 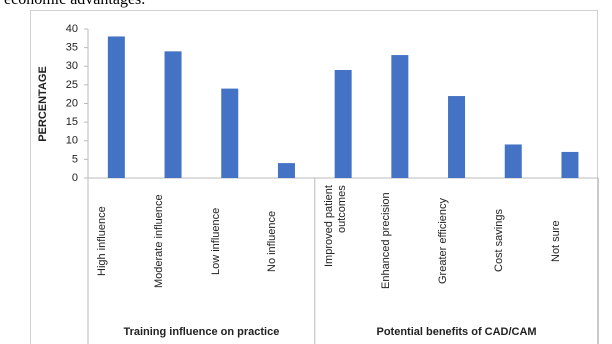 I want to click on group-label: Potential benefits of CAD/CAM, so click(x=456, y=332).